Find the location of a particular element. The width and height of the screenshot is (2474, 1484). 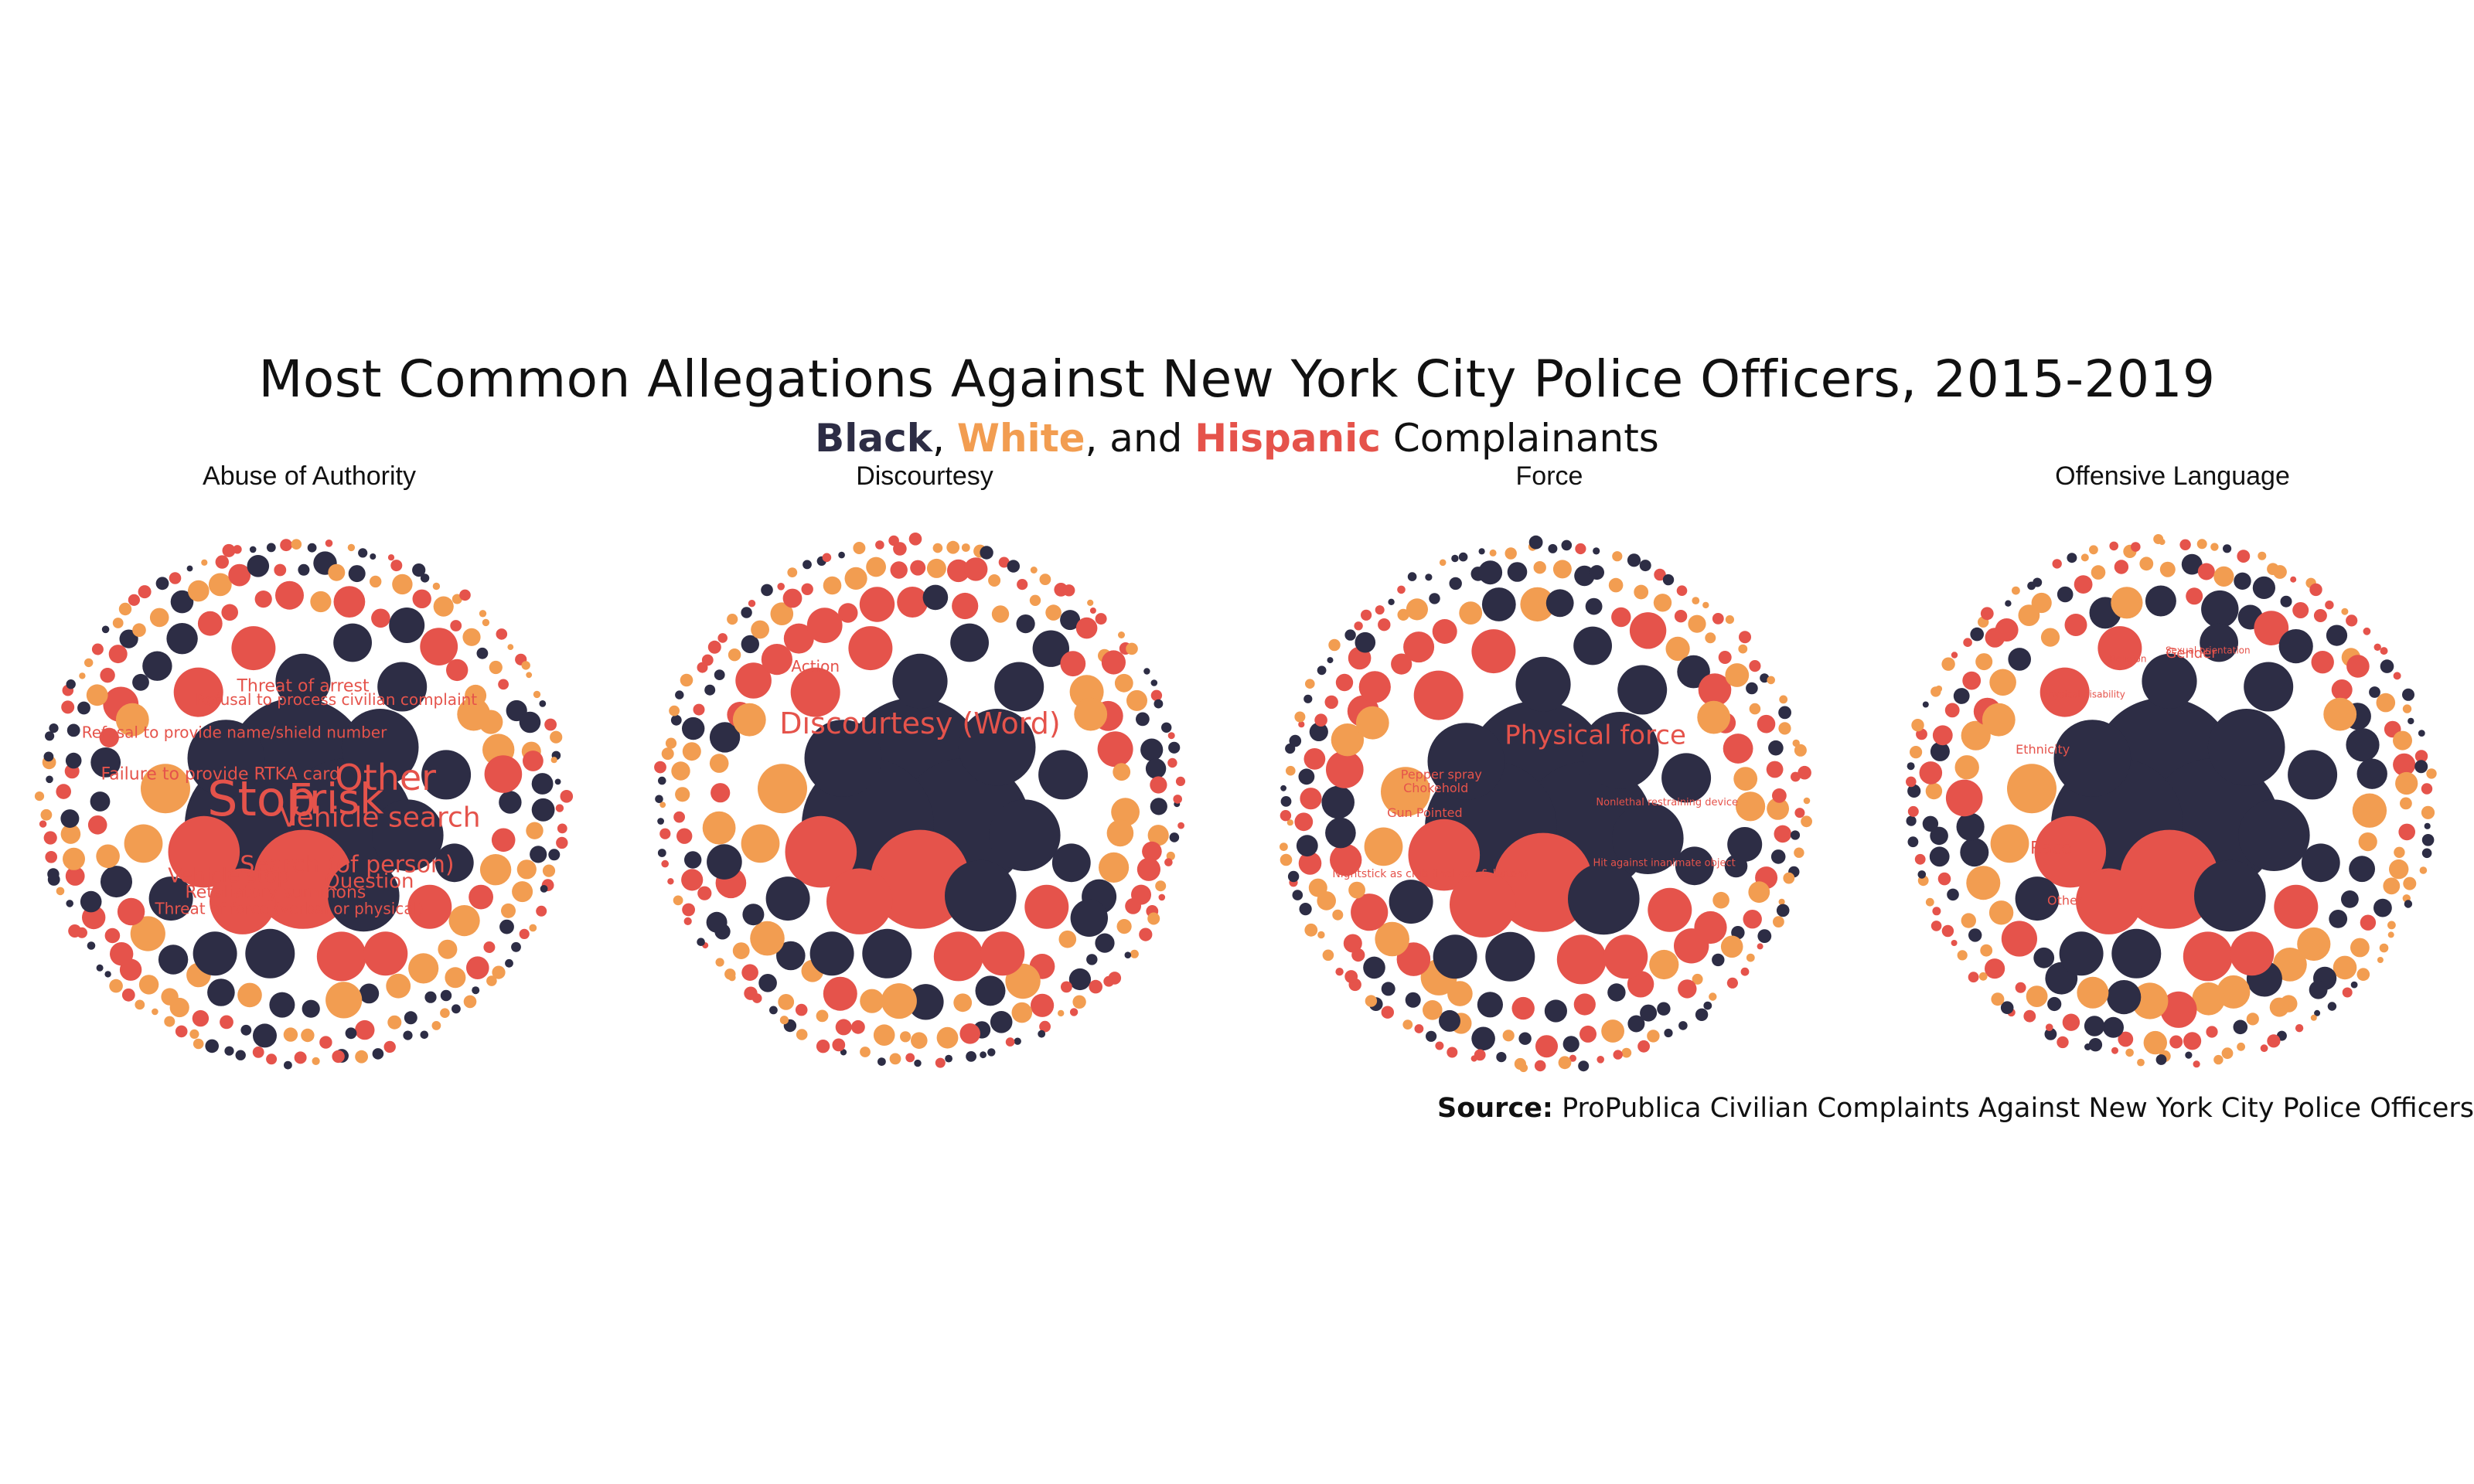

bubble-label-p4-6: Sexual orientation is located at coordinates (2208, 650).